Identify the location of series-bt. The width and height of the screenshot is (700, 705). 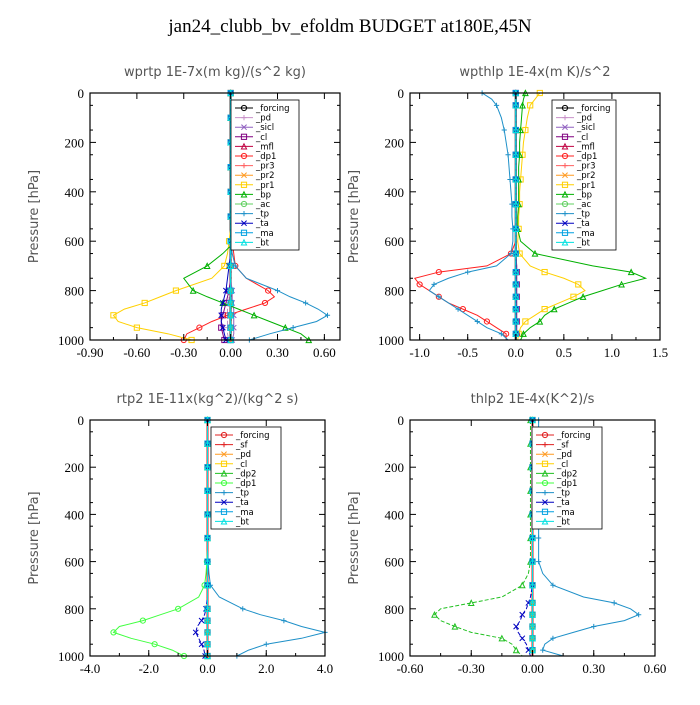
(207, 538).